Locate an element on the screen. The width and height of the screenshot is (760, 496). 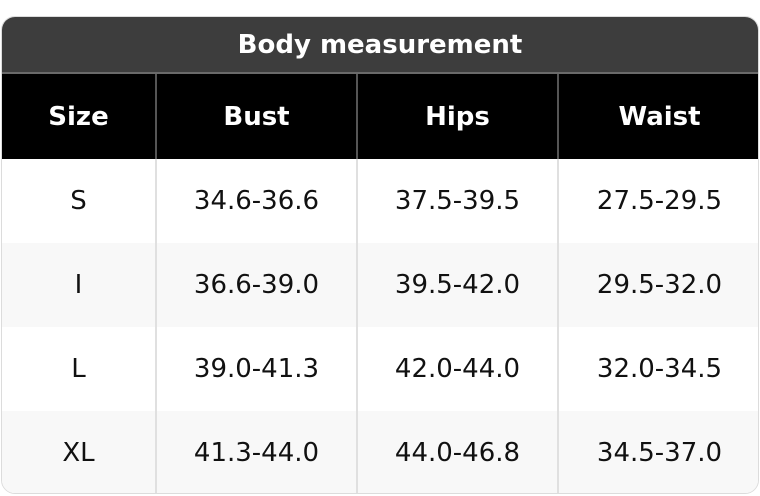
size-cell: L is located at coordinates (78, 369).